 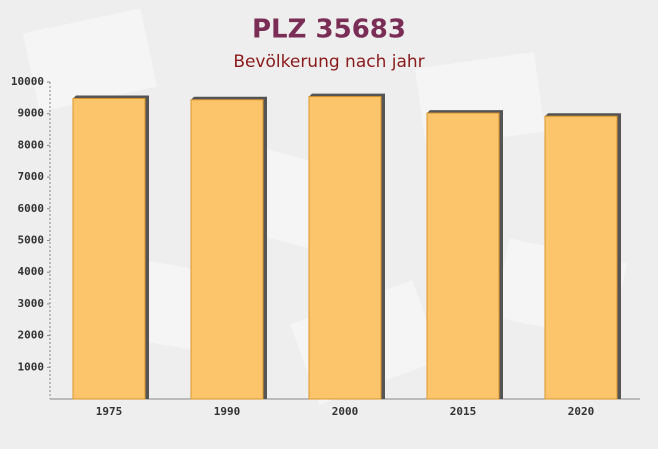 I want to click on y-tick-label: 7000, so click(x=31, y=176).